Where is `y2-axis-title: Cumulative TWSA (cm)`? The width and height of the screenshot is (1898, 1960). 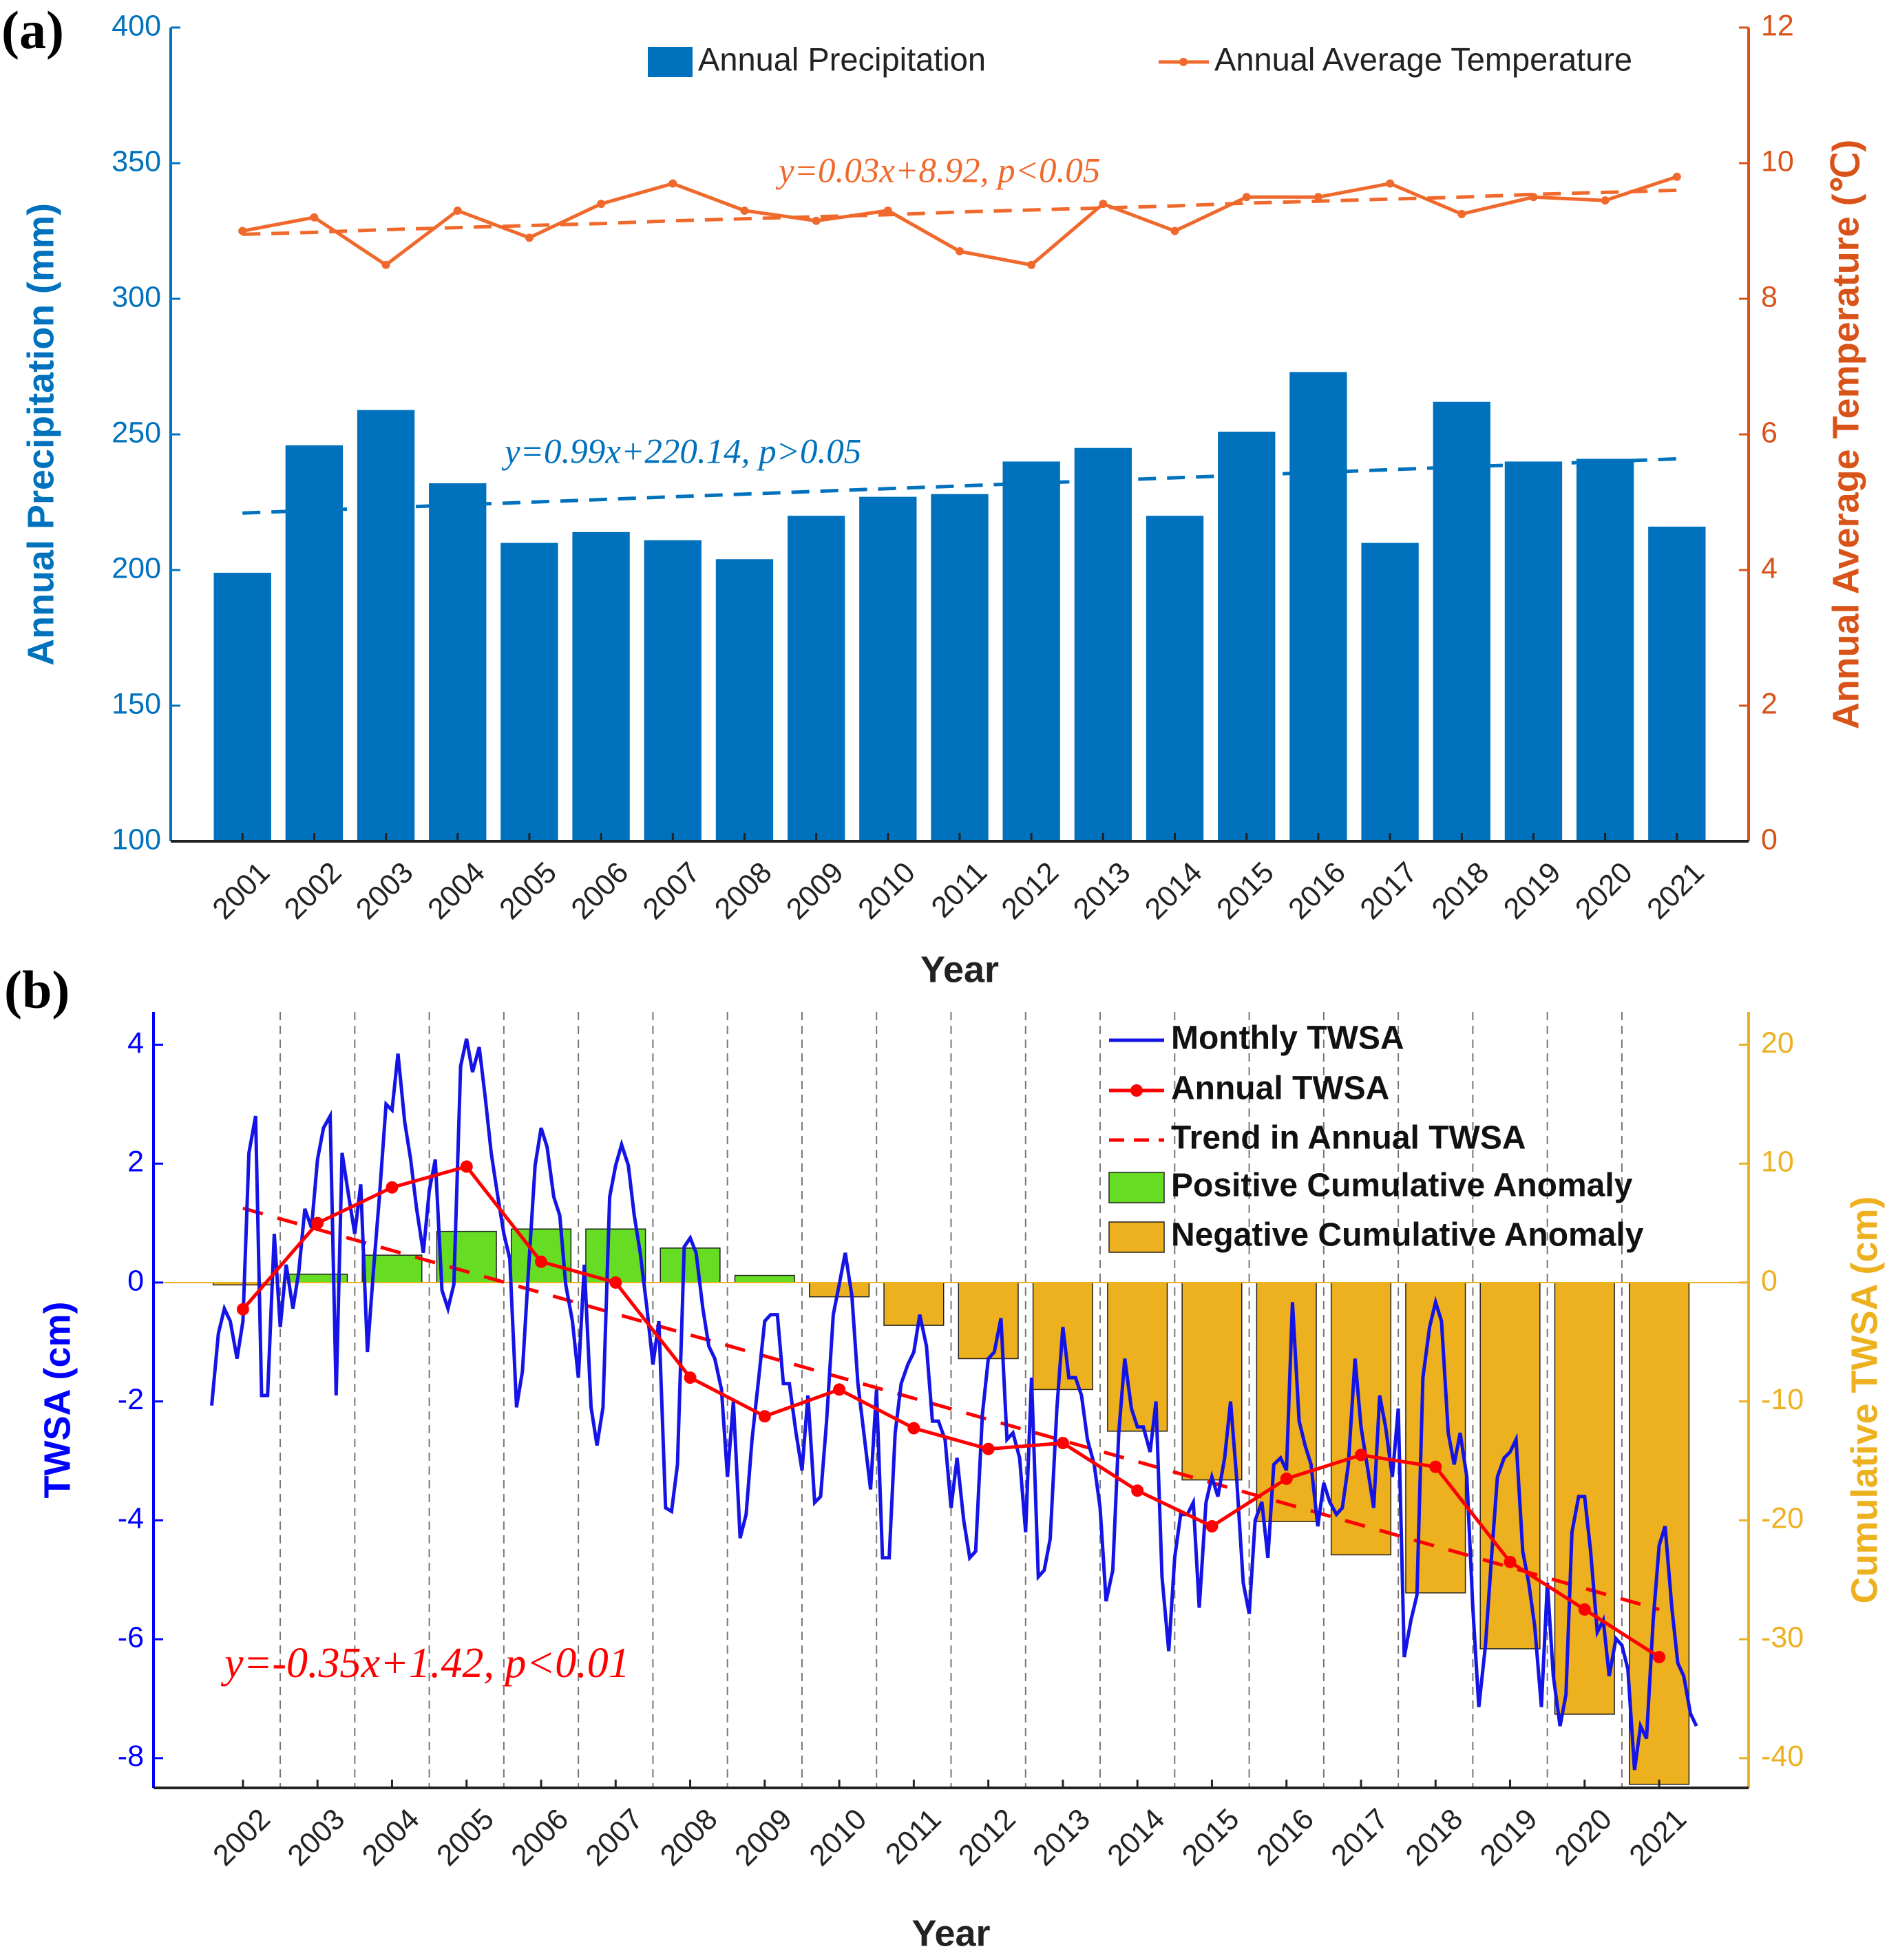 y2-axis-title: Cumulative TWSA (cm) is located at coordinates (1864, 1399).